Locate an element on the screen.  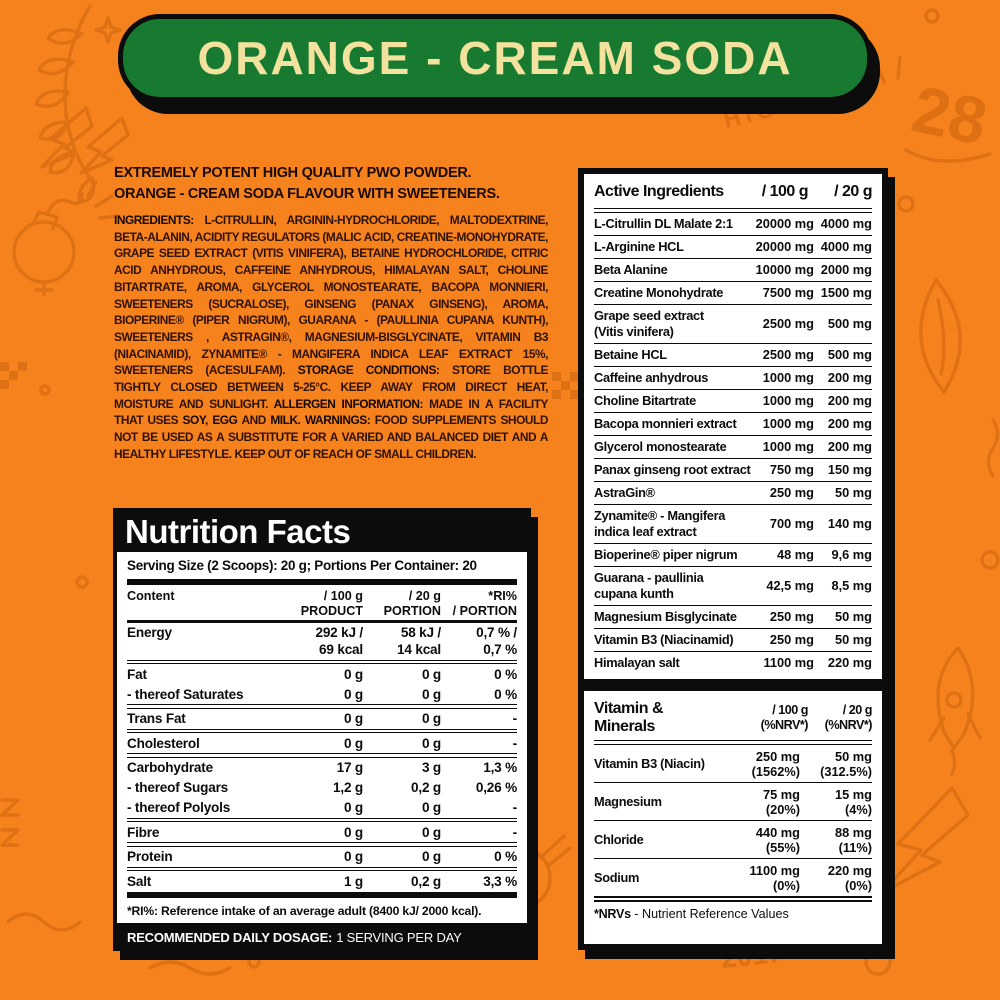
ri-percent: 0,7 % /0,7 % is located at coordinates (496, 641).